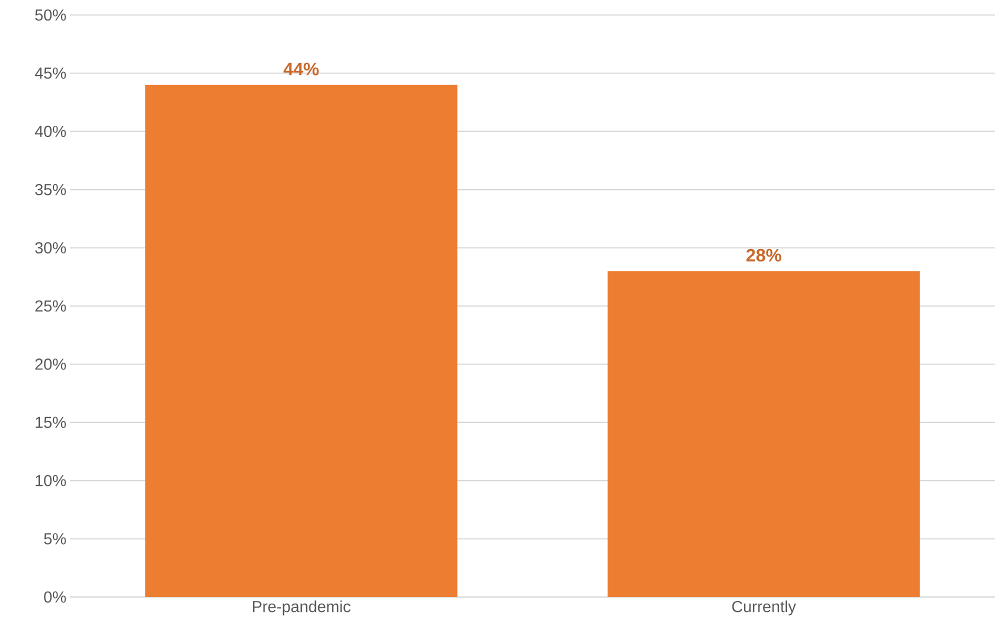  What do you see at coordinates (55, 597) in the screenshot?
I see `y-tick-label: 0%` at bounding box center [55, 597].